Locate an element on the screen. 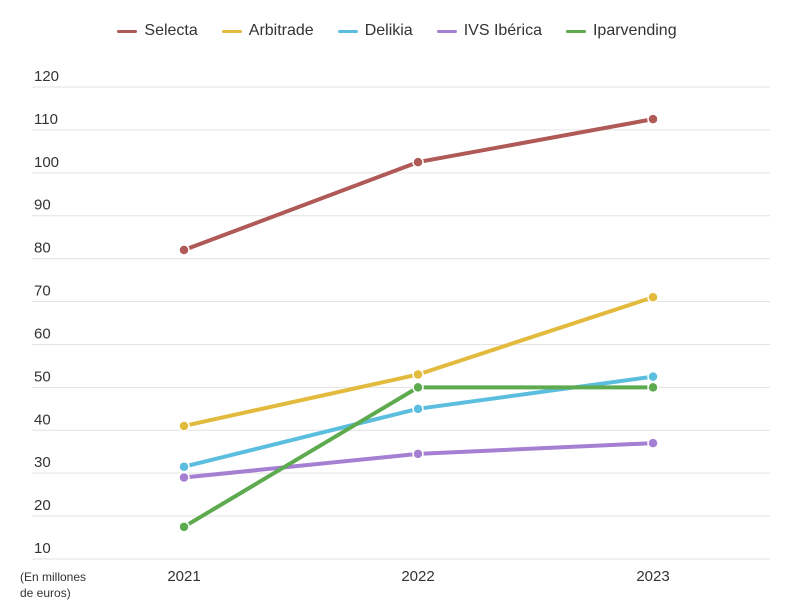  data-point-selecta-2022 is located at coordinates (418, 162).